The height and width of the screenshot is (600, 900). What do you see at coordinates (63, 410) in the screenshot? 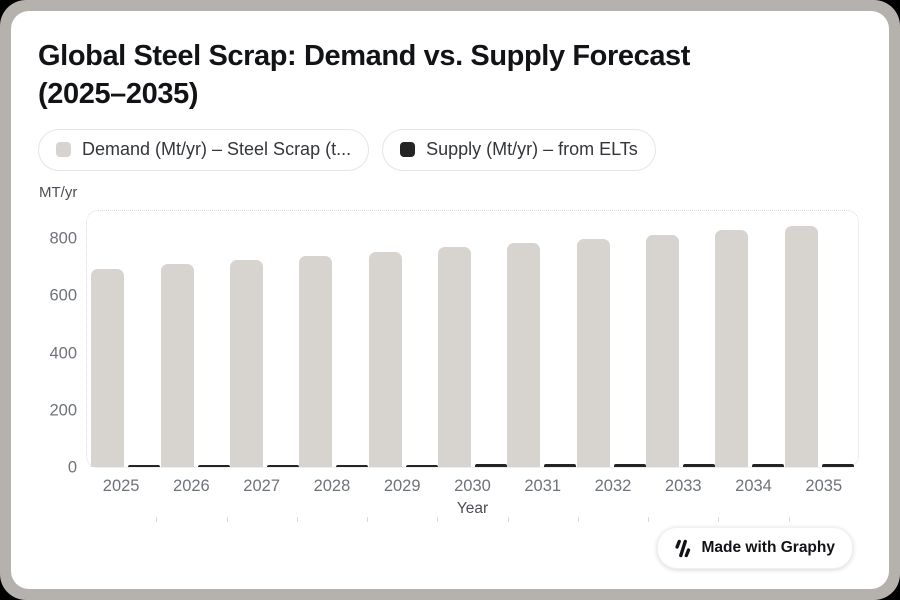
I see `y-tick-label-200: 200` at bounding box center [63, 410].